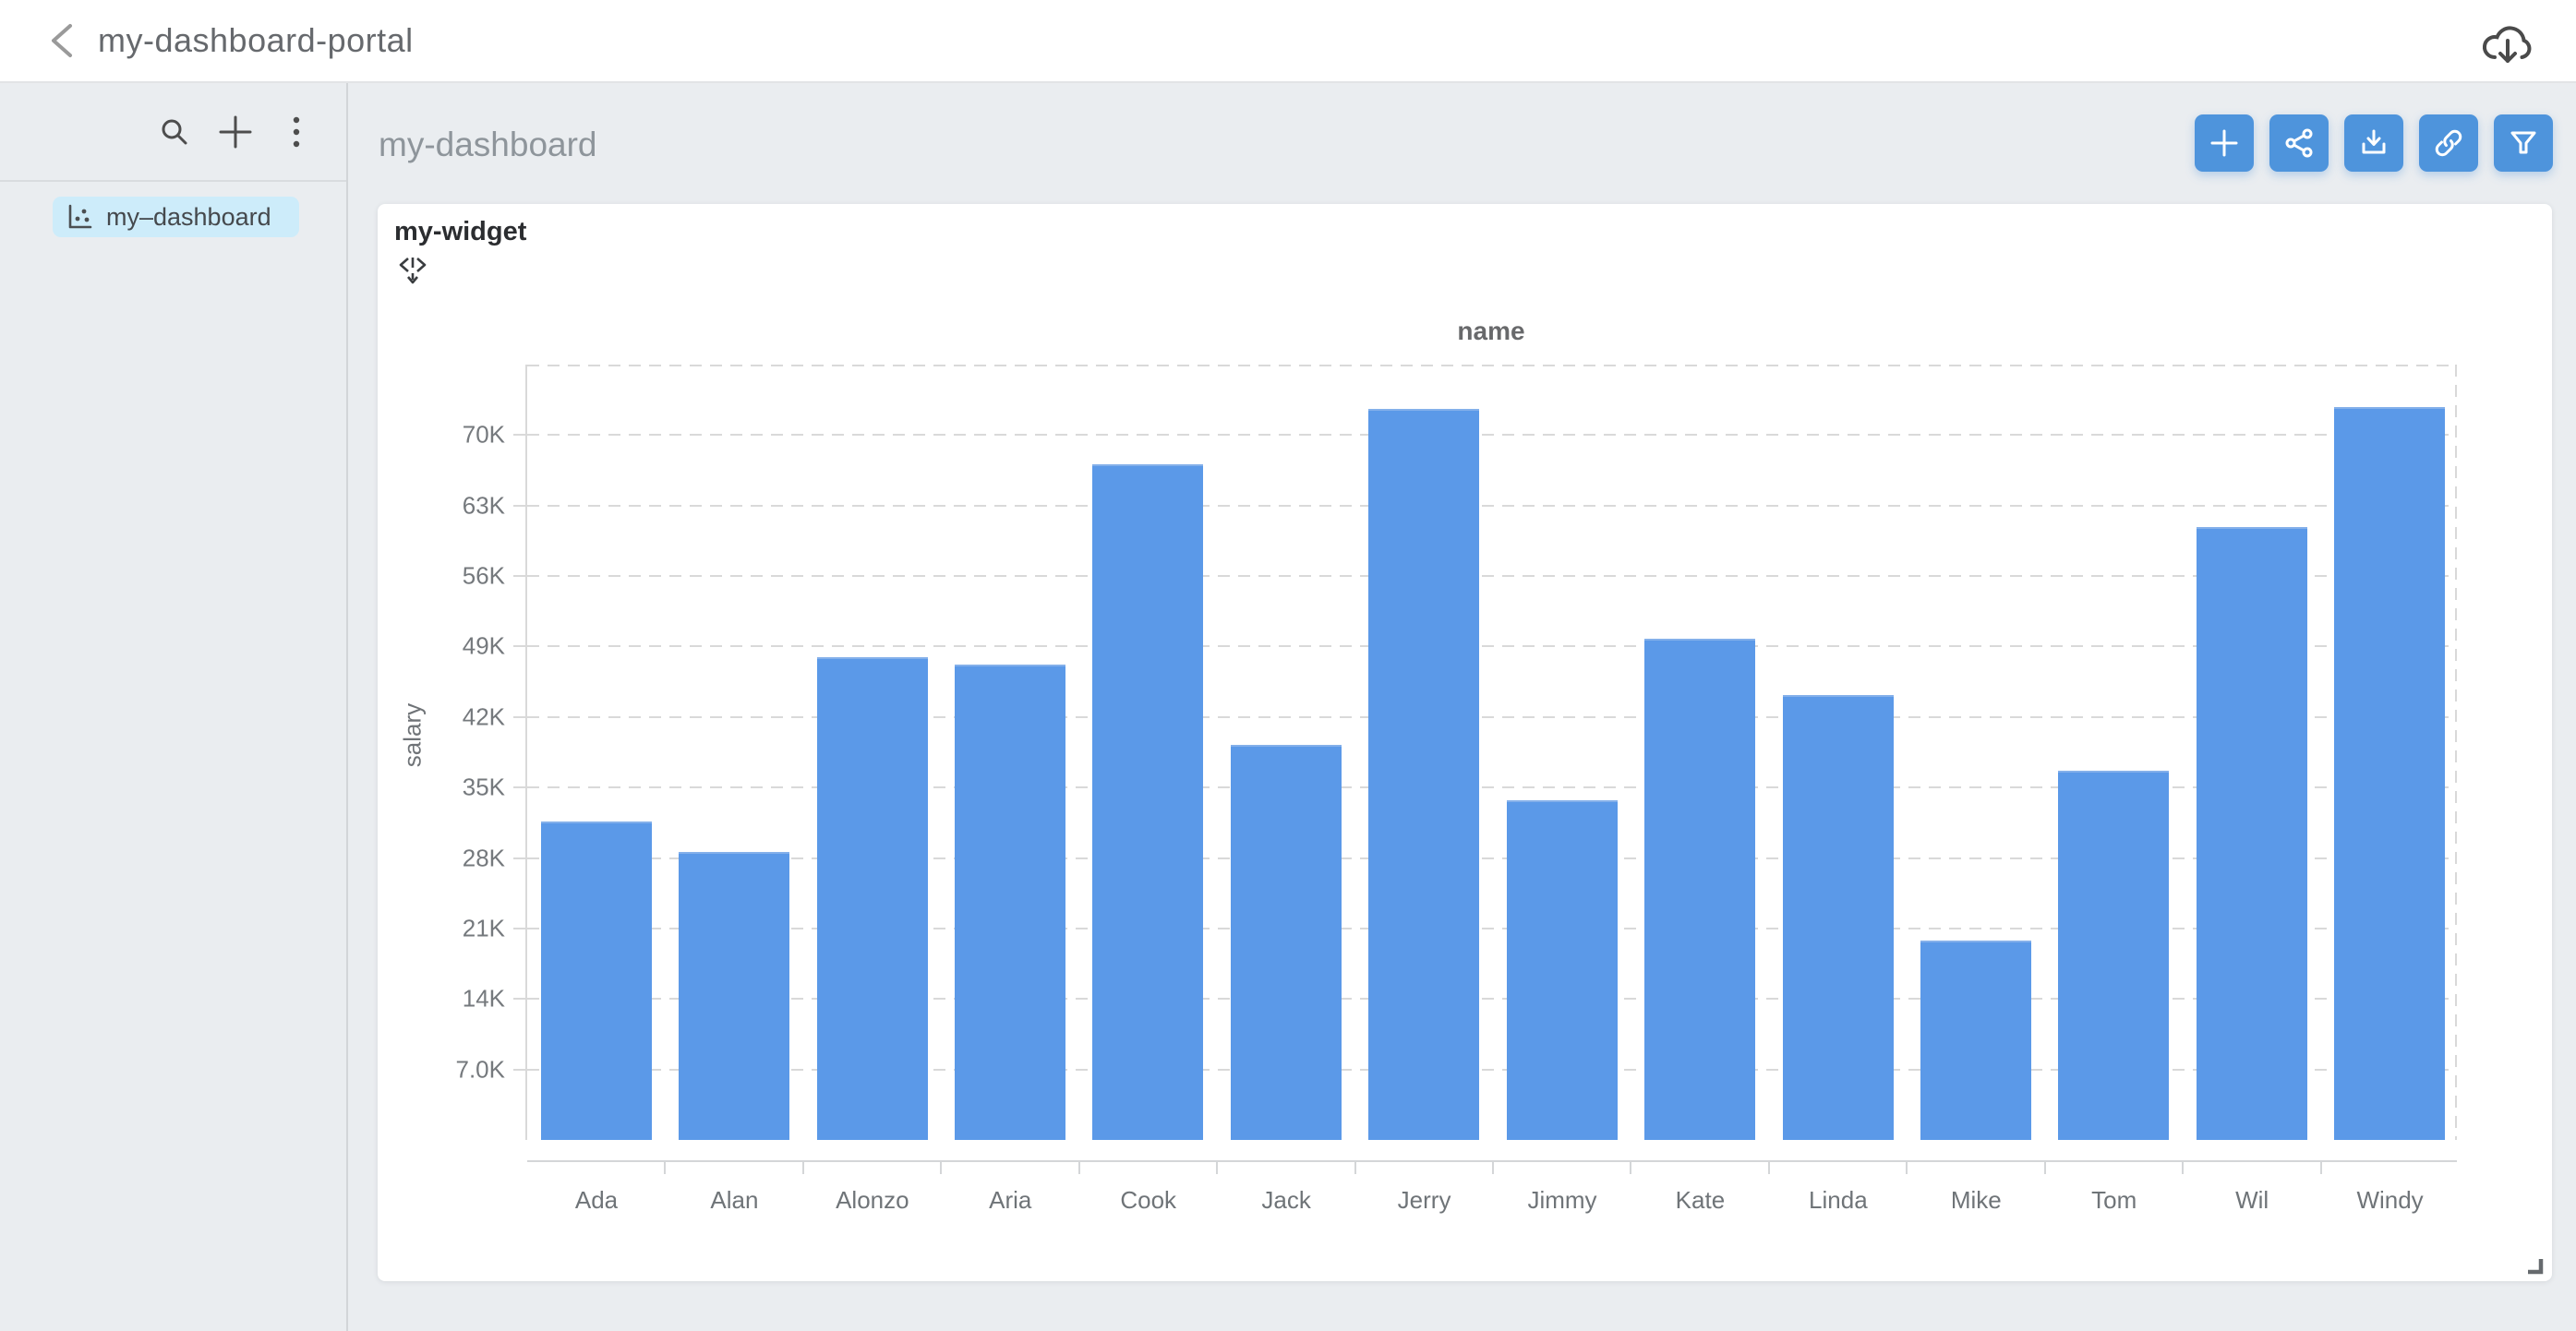 The width and height of the screenshot is (2576, 1331). Describe the element at coordinates (80, 217) in the screenshot. I see `chart-icon` at that location.